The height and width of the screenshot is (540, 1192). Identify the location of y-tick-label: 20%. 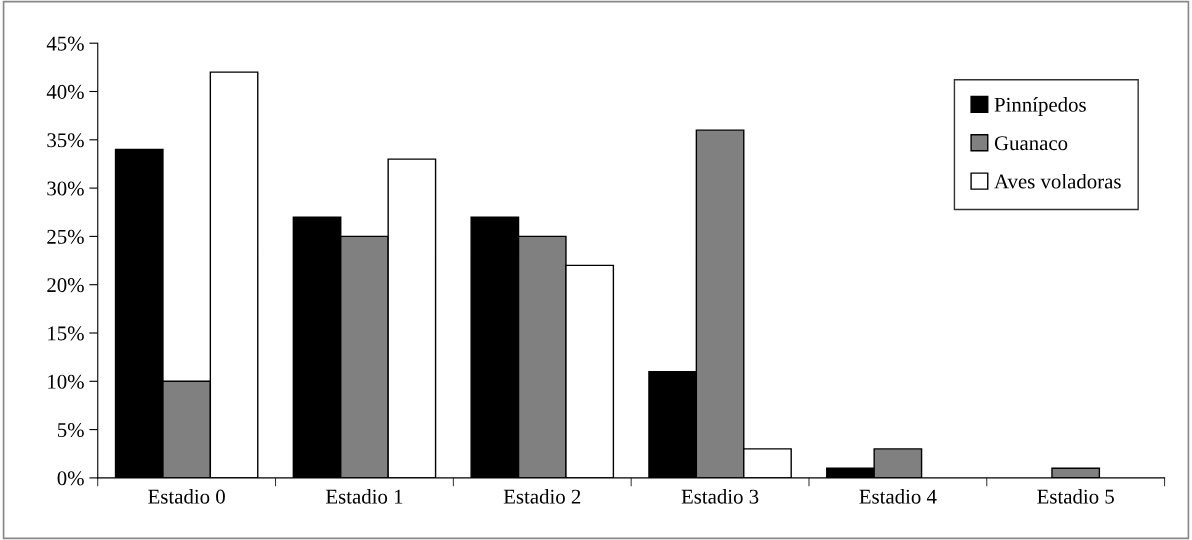
(65, 285).